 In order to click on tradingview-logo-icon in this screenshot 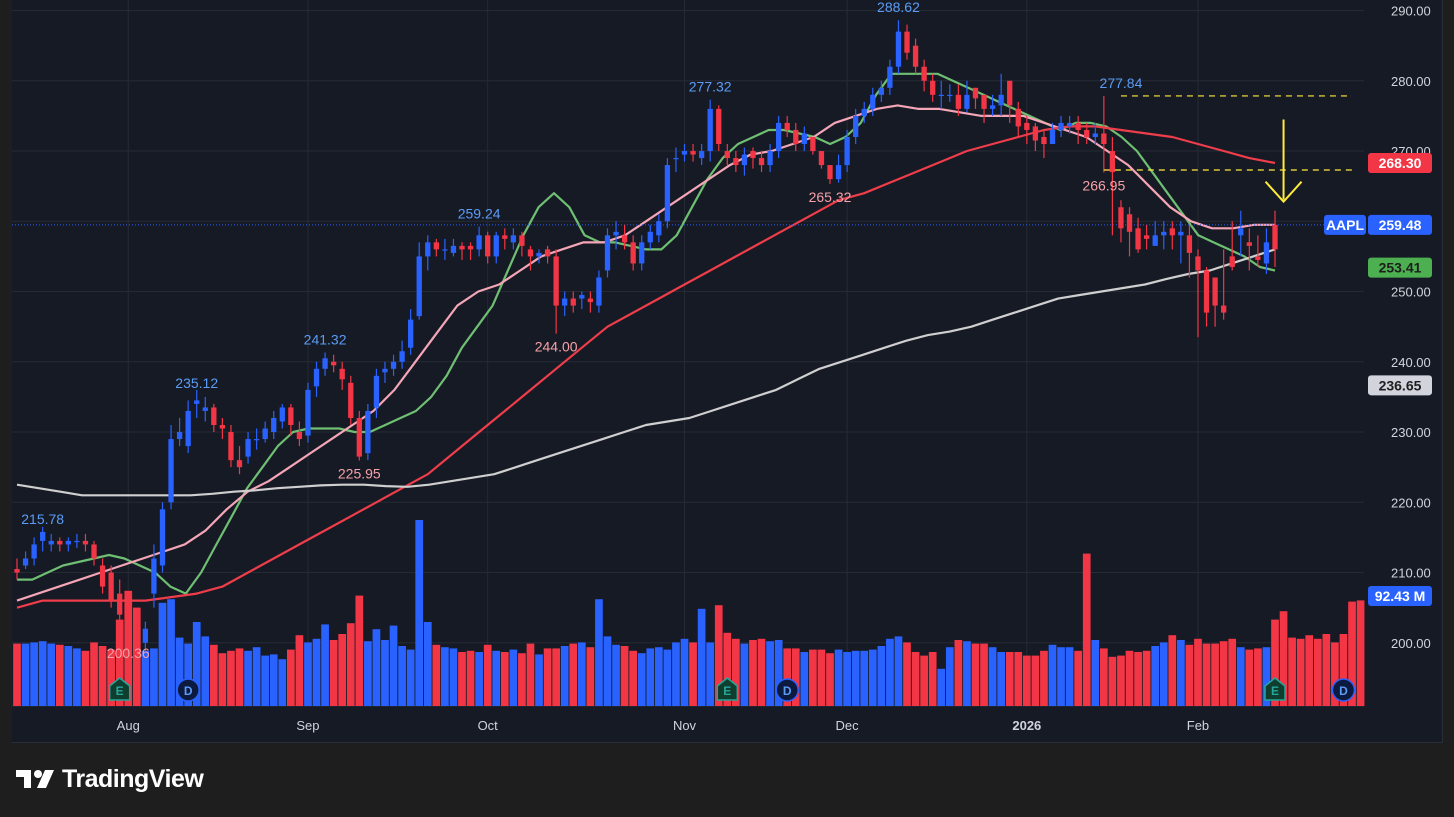, I will do `click(35, 779)`.